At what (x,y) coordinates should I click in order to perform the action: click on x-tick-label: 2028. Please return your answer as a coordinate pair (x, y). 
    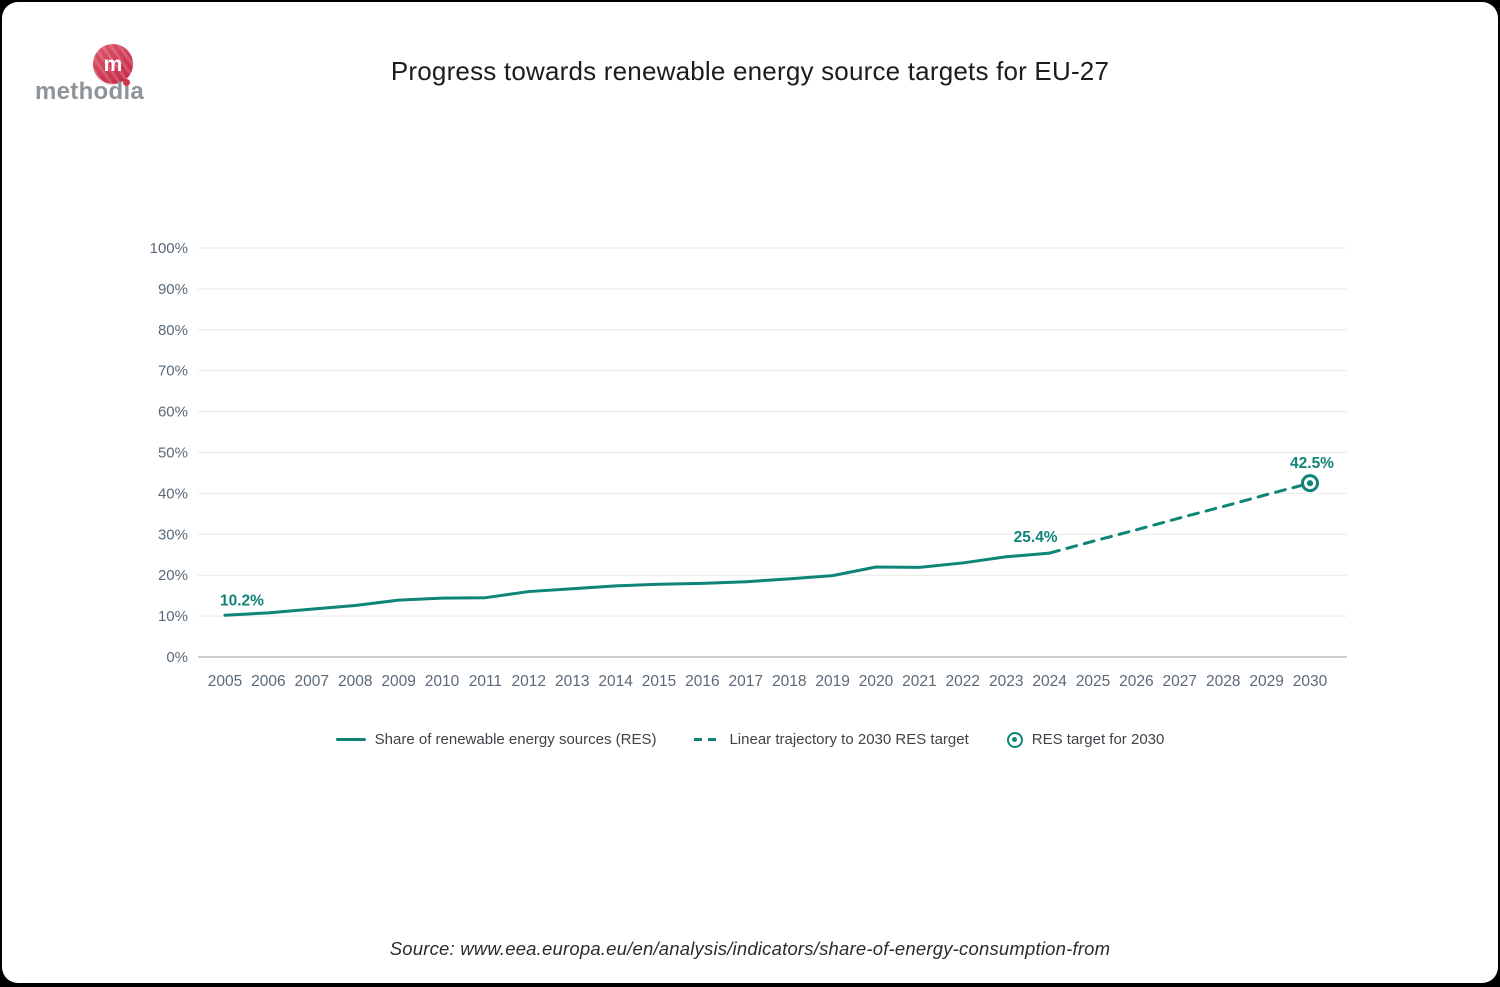
    Looking at the image, I should click on (1223, 681).